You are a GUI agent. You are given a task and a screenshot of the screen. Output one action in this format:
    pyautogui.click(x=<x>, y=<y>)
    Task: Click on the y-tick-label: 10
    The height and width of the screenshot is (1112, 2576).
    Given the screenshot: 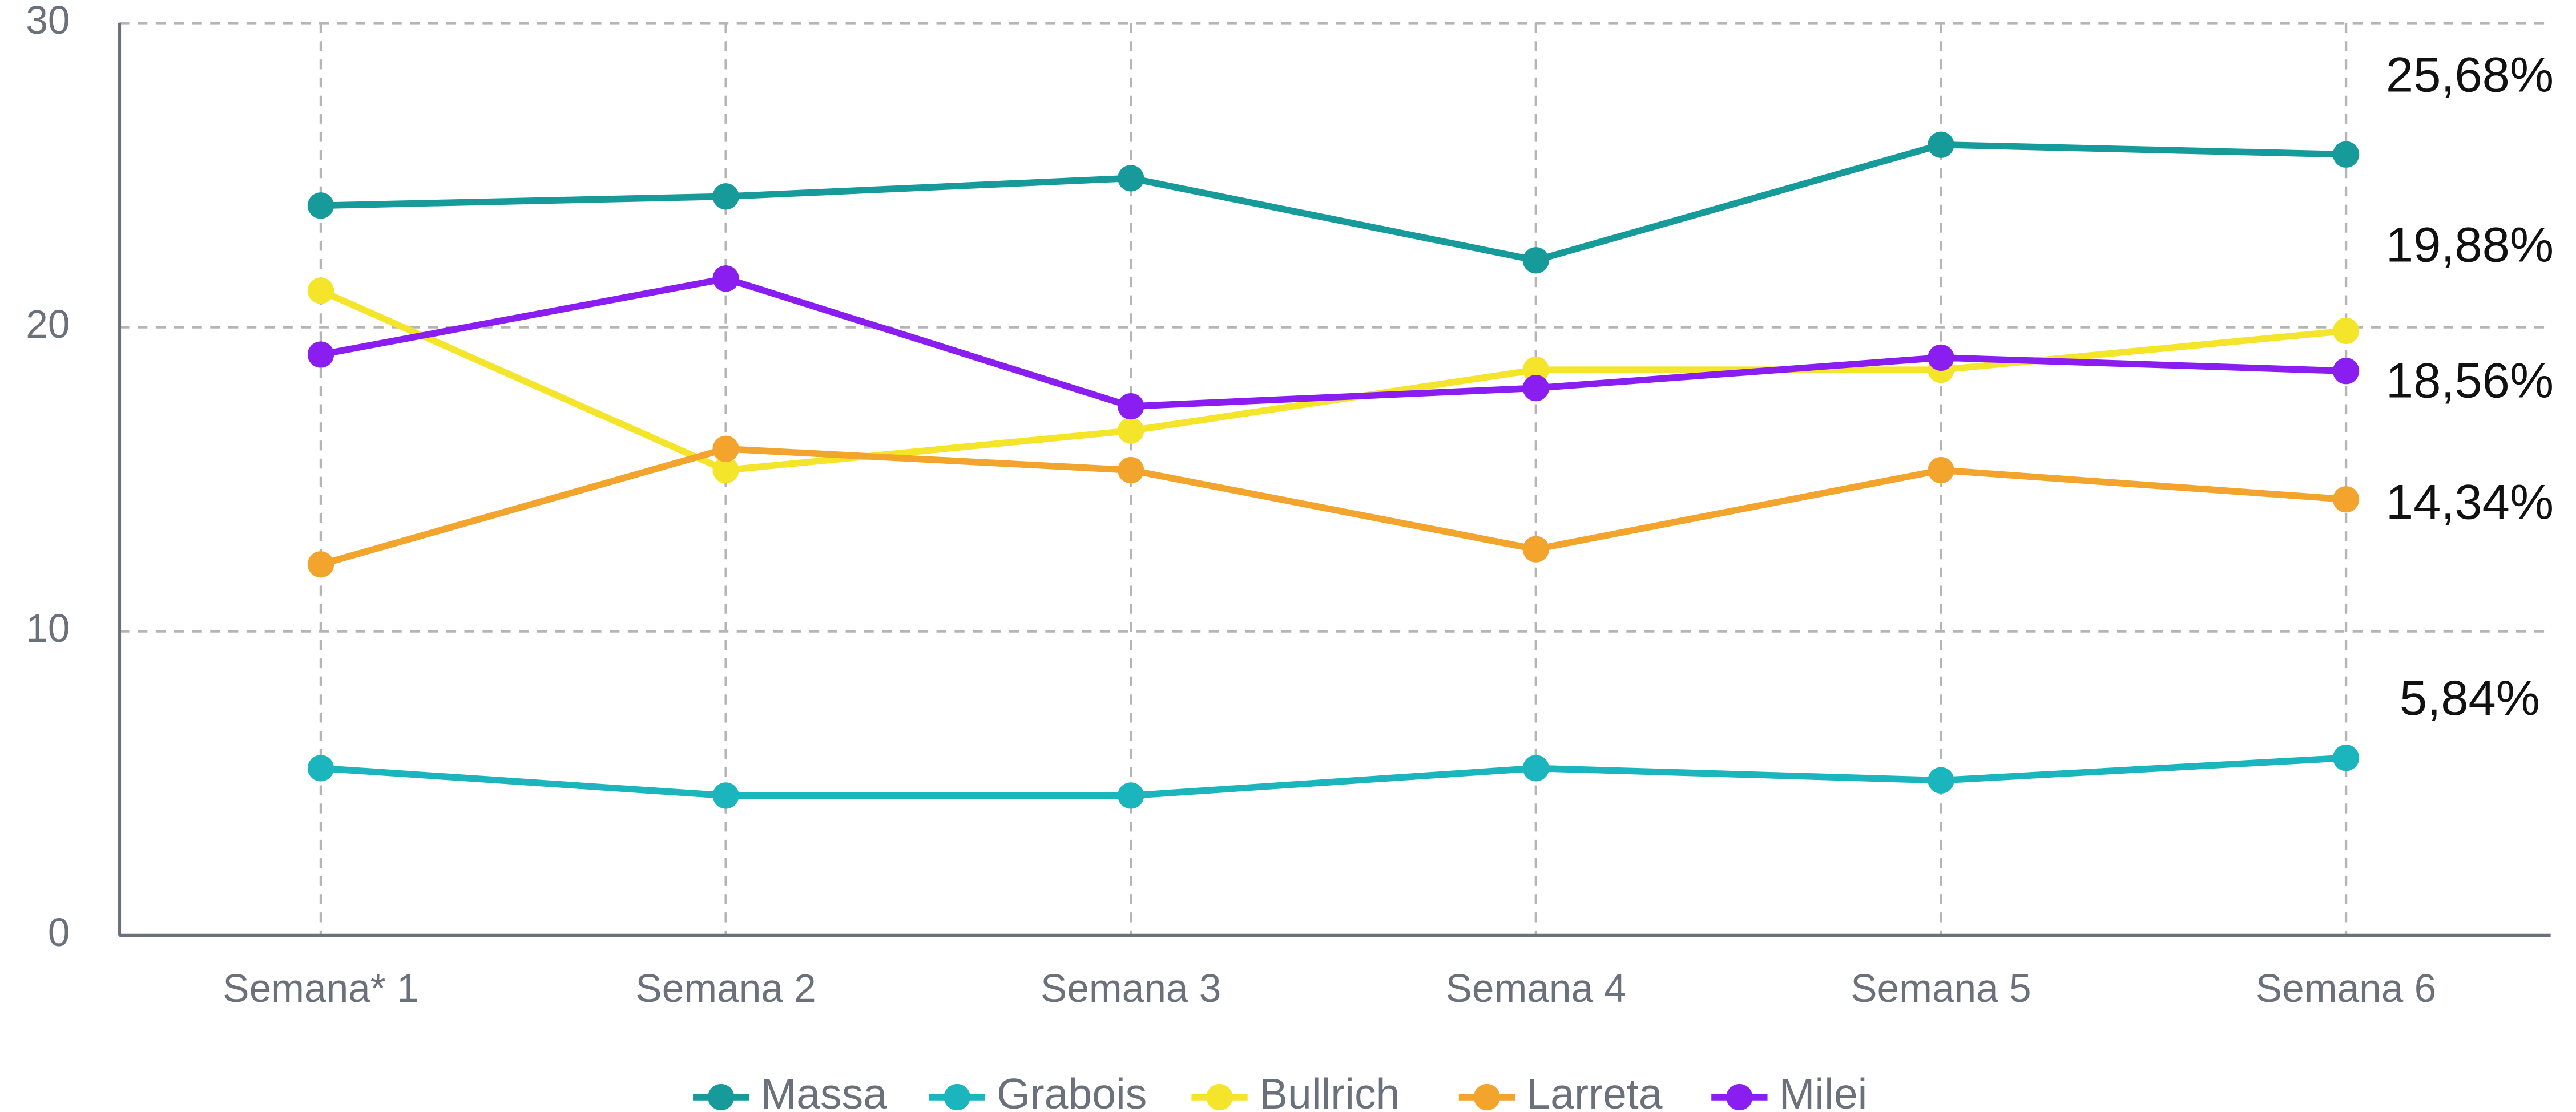 What is the action you would take?
    pyautogui.click(x=48, y=628)
    